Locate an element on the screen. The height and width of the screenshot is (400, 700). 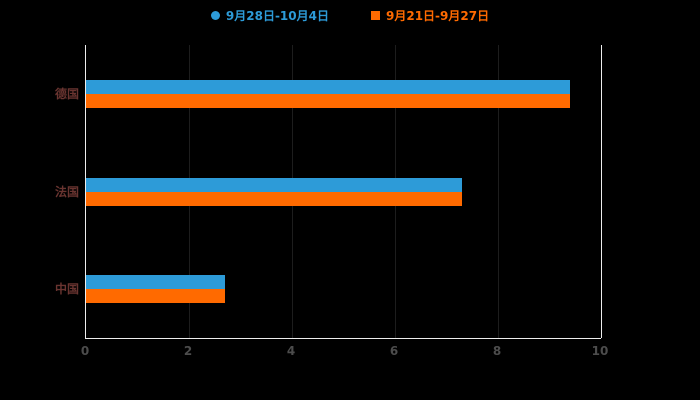
legend-label: 9月28日-10月4日 is located at coordinates (277, 16).